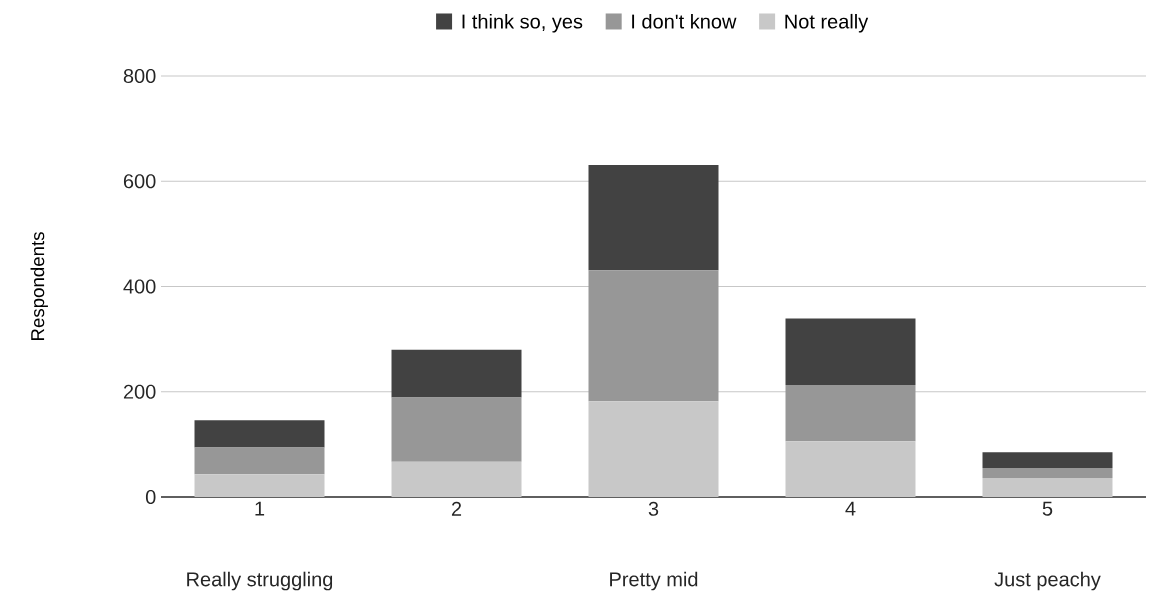  What do you see at coordinates (456, 508) in the screenshot?
I see `x-tick-label: 2` at bounding box center [456, 508].